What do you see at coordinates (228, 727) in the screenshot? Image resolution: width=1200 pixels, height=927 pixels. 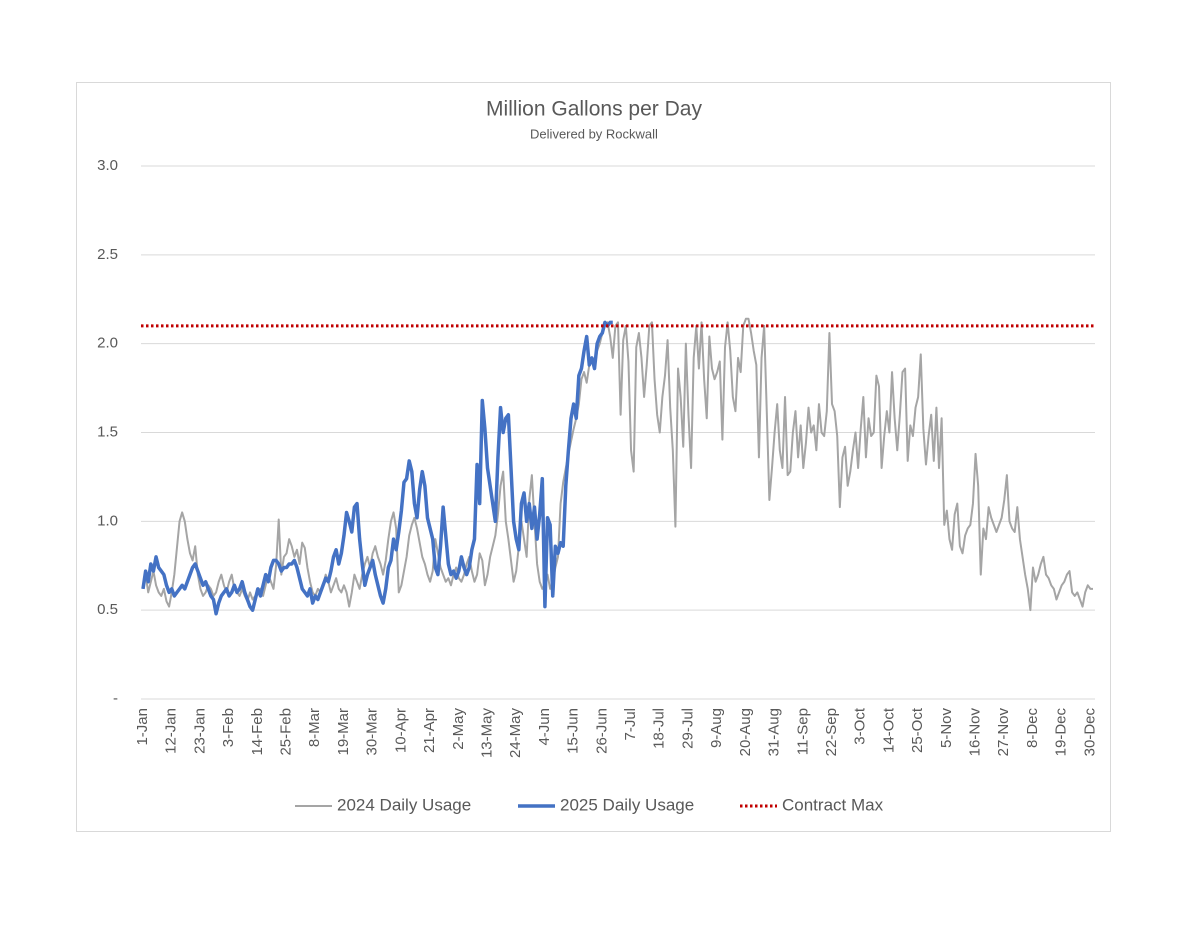 I see `x-tick-label: 3-Feb` at bounding box center [228, 727].